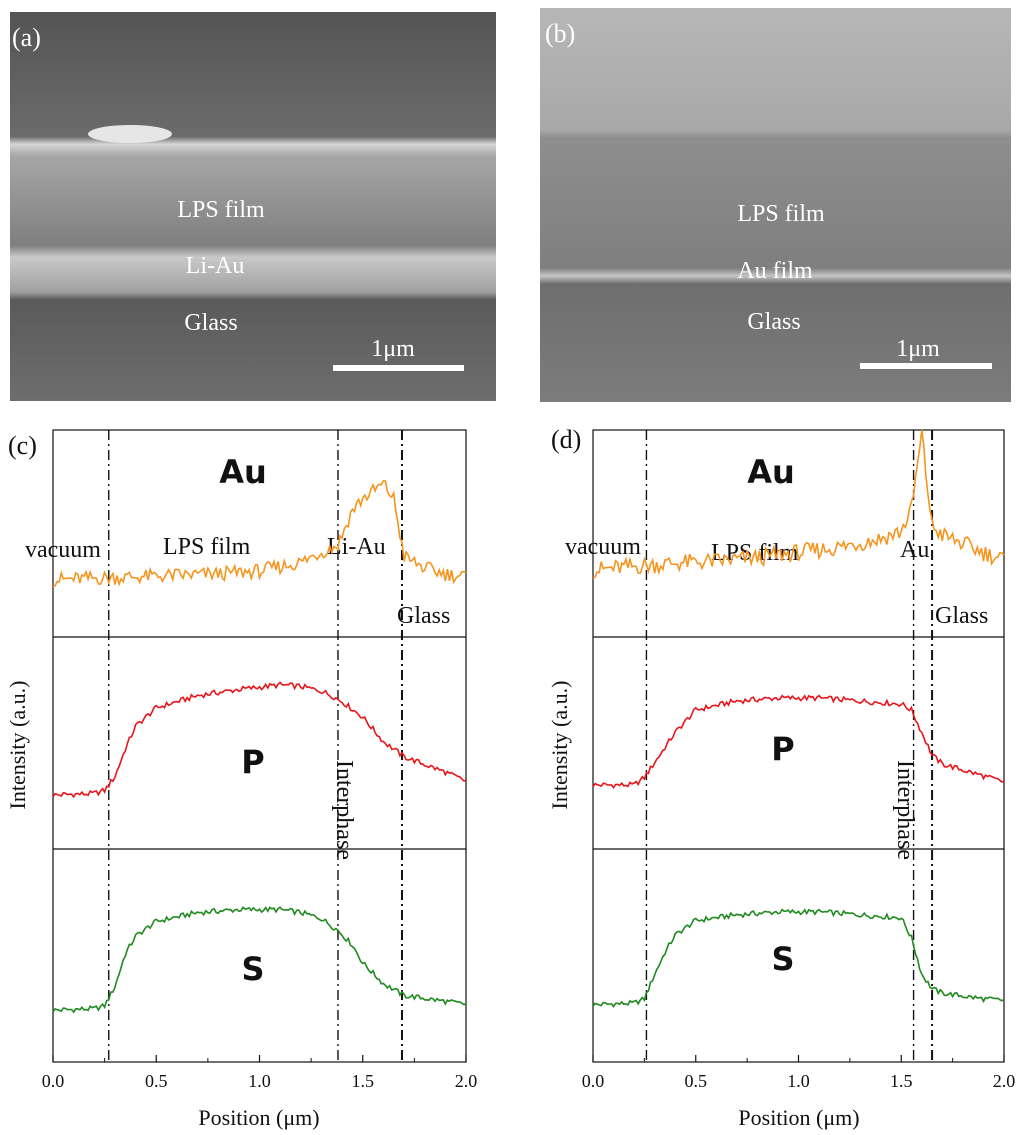 The image size is (1017, 1135). I want to click on chart-d-title-s: S, so click(782, 959).